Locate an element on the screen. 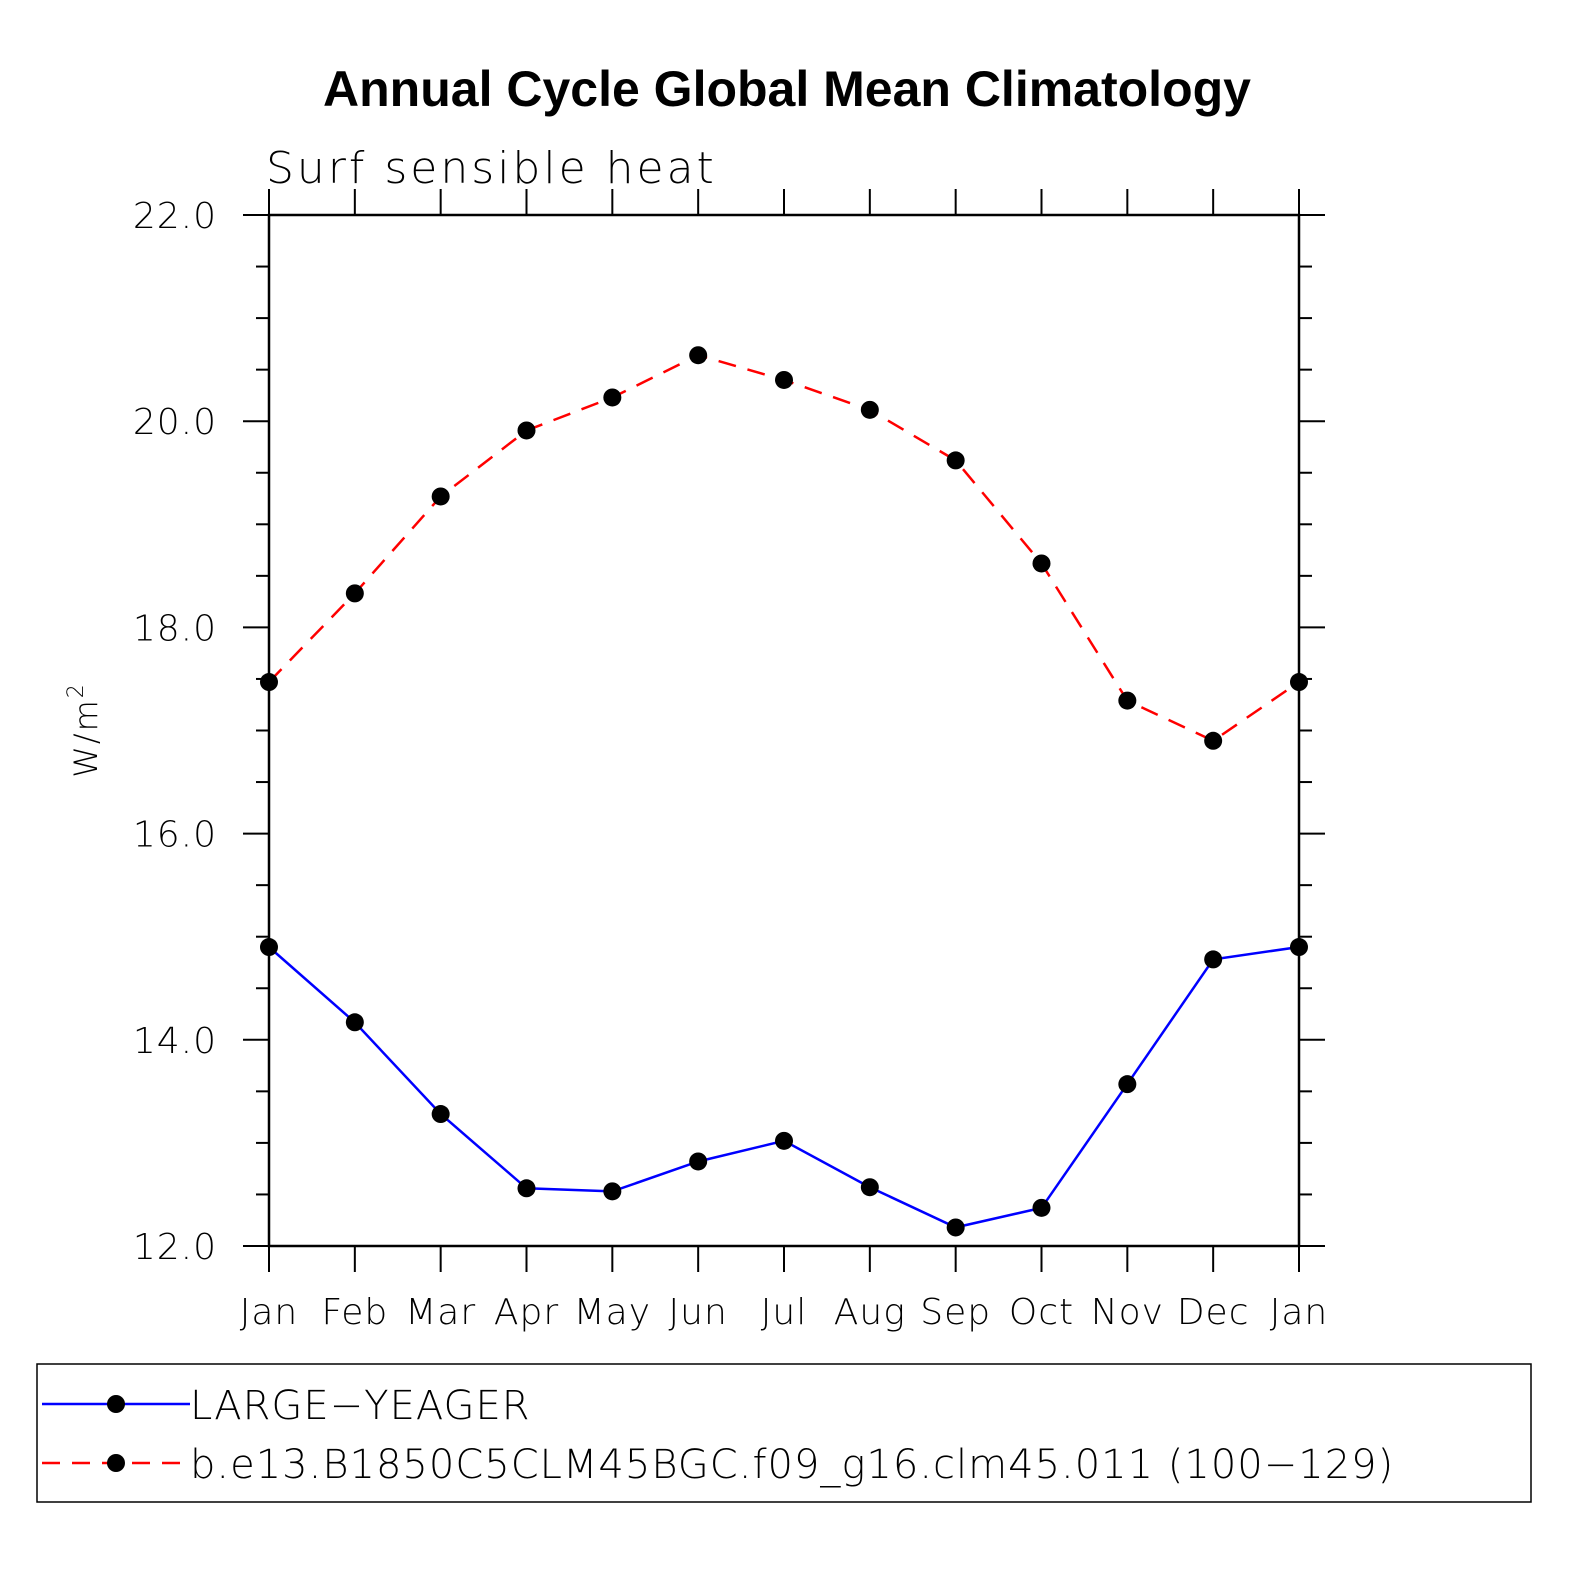  chart-title: Annual Cycle Global Mean Climatology is located at coordinates (787, 89).